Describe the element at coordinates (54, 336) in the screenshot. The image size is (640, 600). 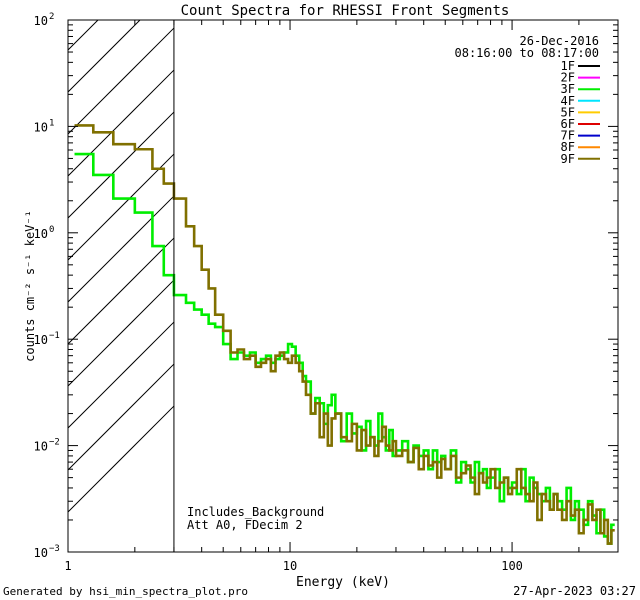
I see `y-tick-exponent: −1` at that location.